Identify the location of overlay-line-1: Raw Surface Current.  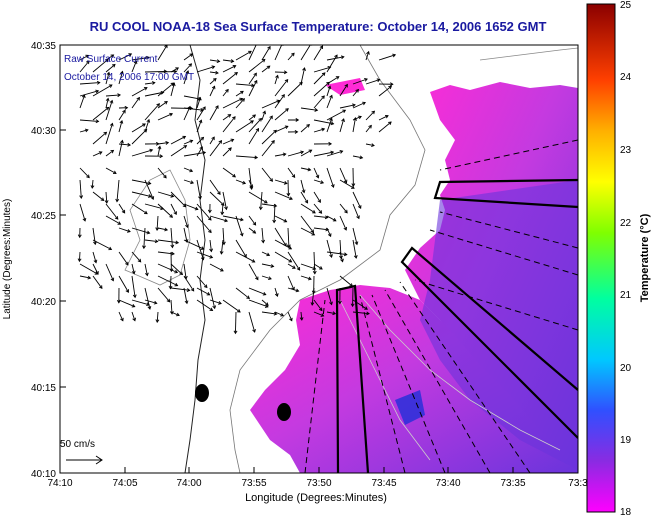
(111, 59).